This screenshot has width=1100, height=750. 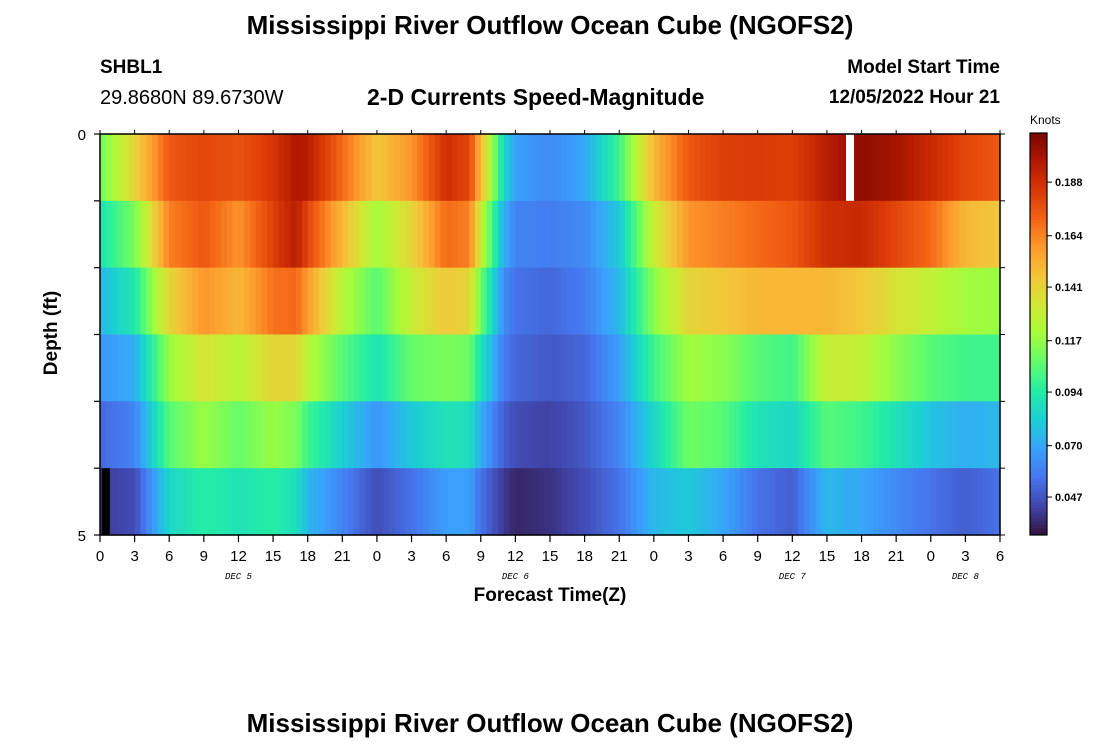 I want to click on x-tick-label: 12, so click(x=238, y=556).